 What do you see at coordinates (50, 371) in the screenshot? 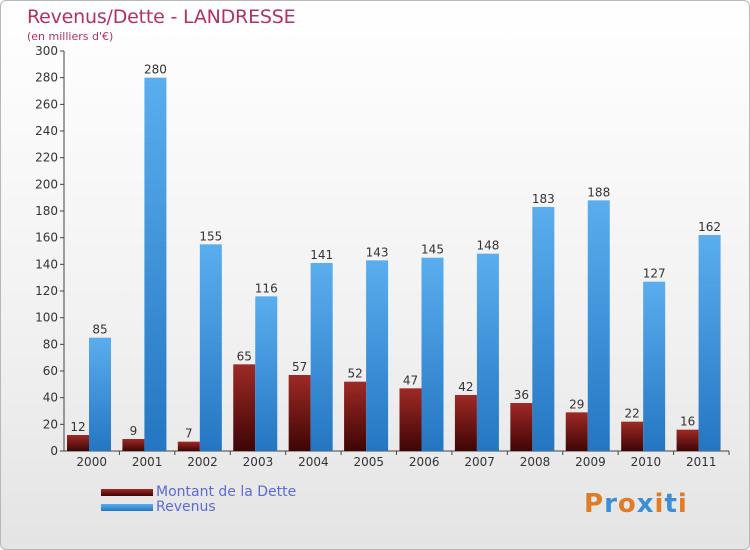
I see `y-tick-label: 60` at bounding box center [50, 371].